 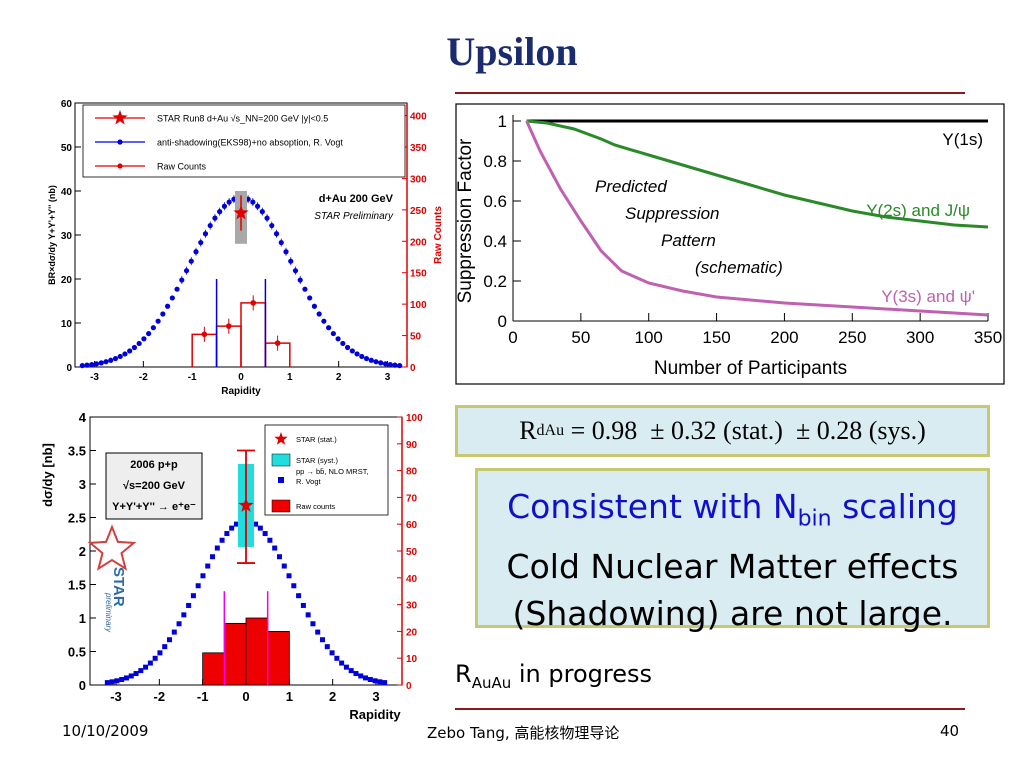 What do you see at coordinates (495, 201) in the screenshot?
I see `suppression-y-tick-label: 0.6` at bounding box center [495, 201].